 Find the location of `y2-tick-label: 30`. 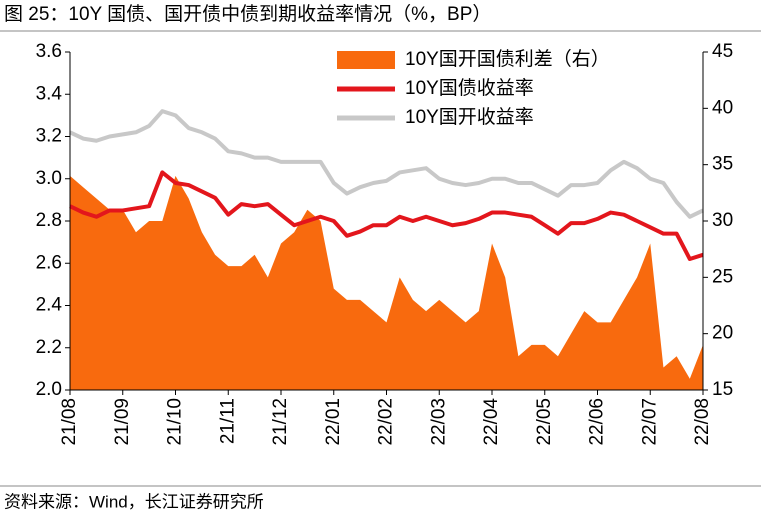

y2-tick-label: 30 is located at coordinates (722, 220).